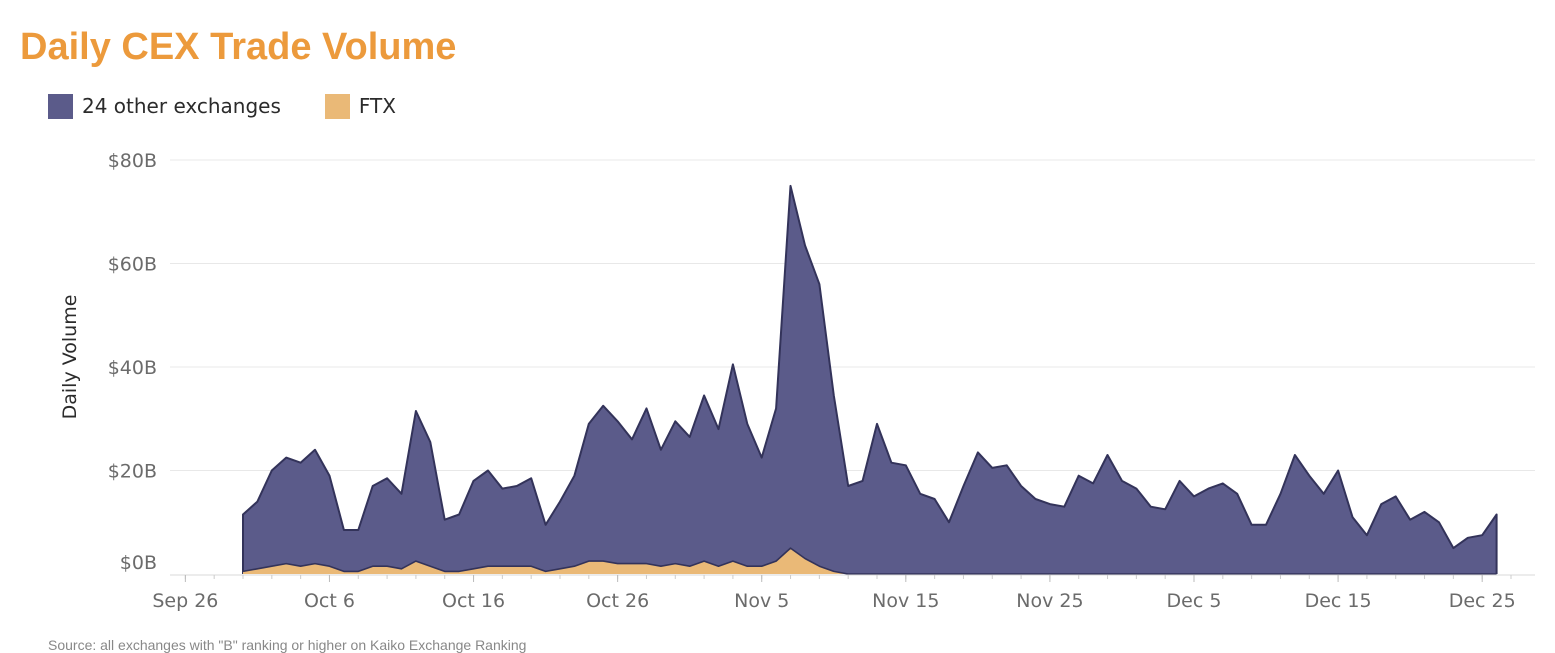 The image size is (1555, 653). I want to click on series-area-ftx, so click(870, 561).